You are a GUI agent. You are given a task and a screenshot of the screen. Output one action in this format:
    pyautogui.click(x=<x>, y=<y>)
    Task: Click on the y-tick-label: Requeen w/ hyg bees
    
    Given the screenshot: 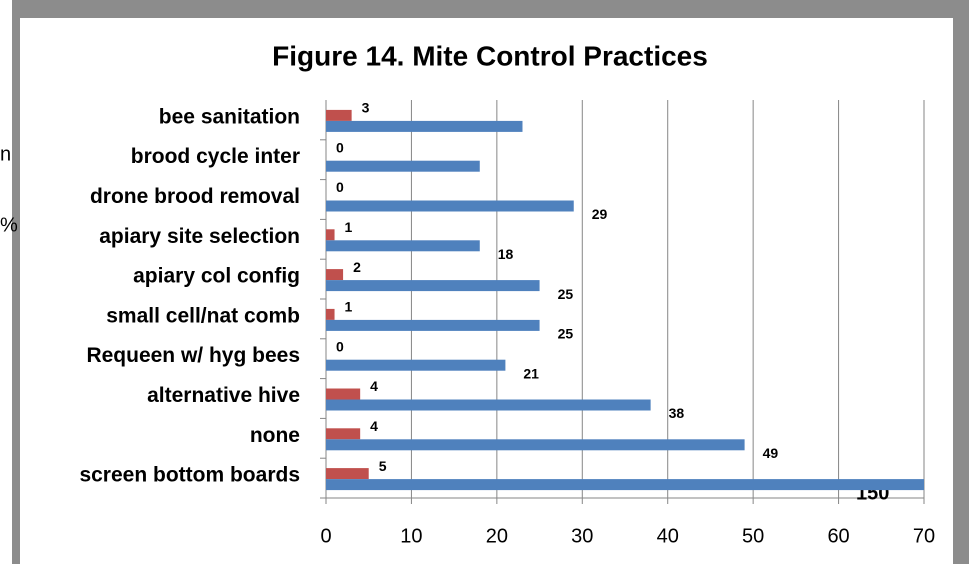 What is the action you would take?
    pyautogui.click(x=193, y=355)
    